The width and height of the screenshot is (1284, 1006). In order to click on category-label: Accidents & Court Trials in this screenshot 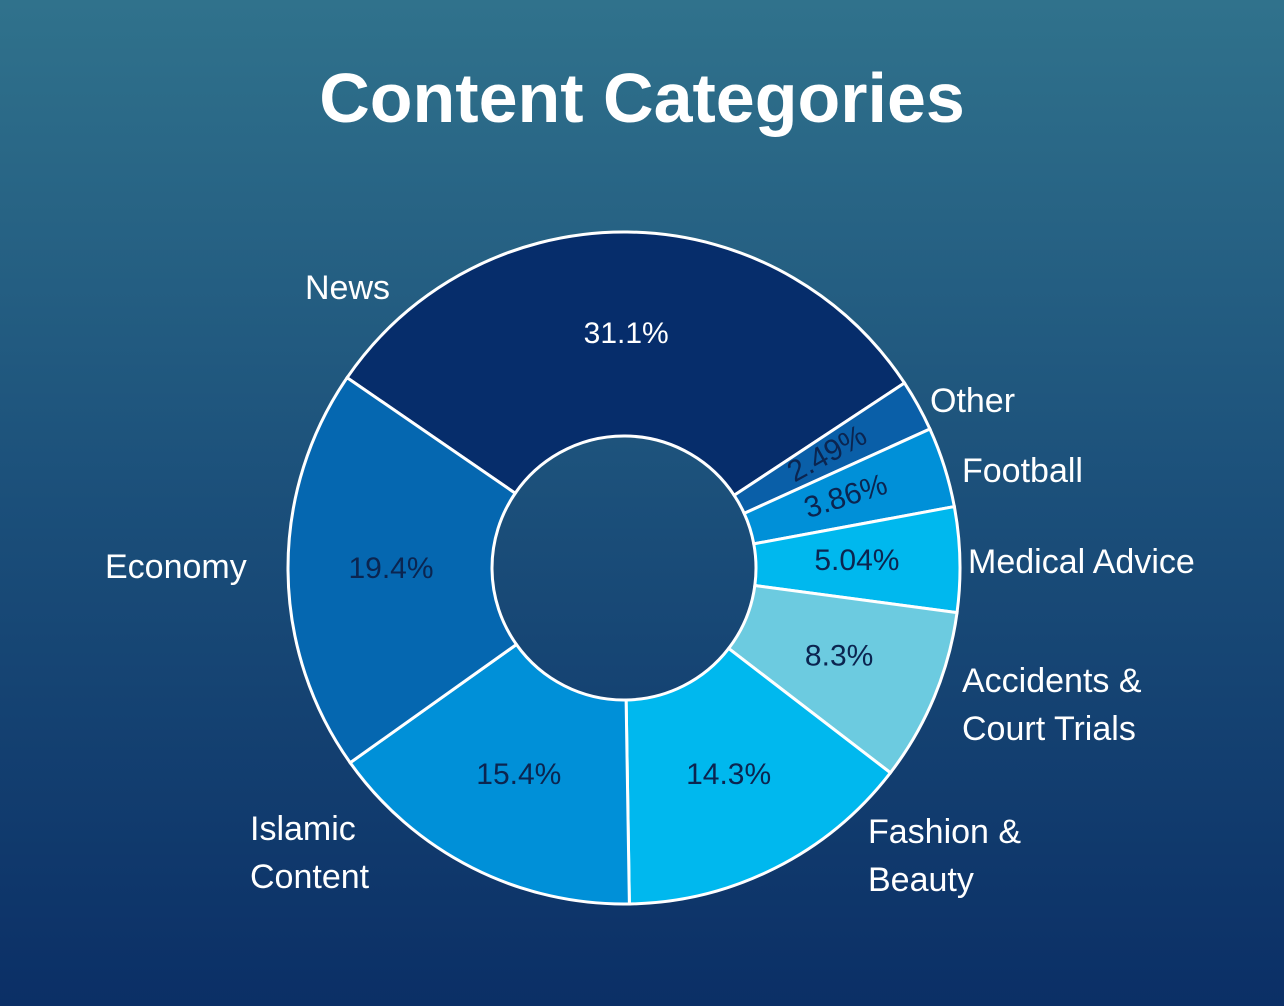, I will do `click(1052, 705)`.